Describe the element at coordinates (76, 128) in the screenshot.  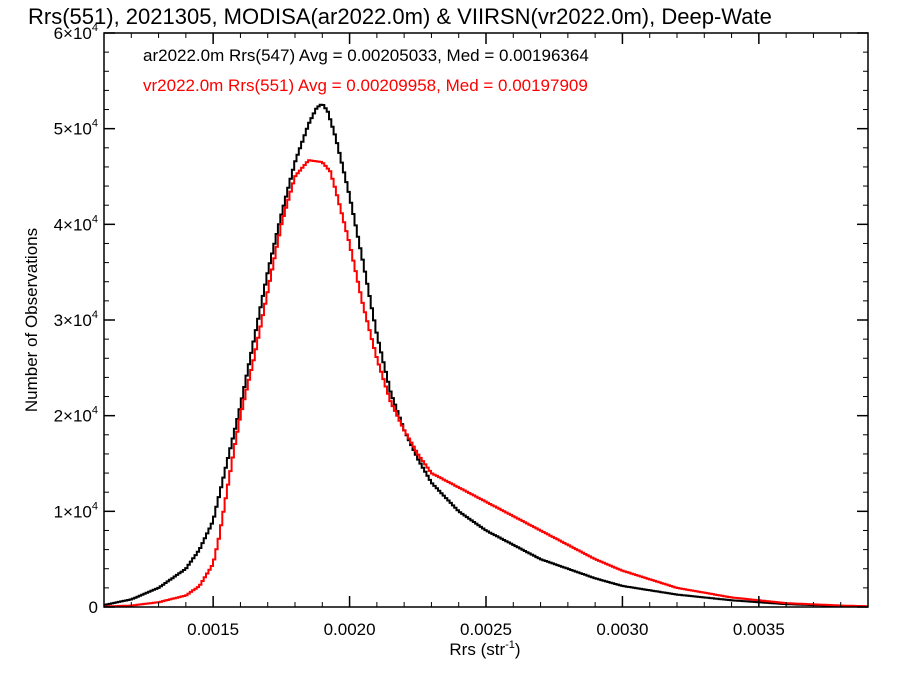
I see `y-tick-label: 5×10⁴` at that location.